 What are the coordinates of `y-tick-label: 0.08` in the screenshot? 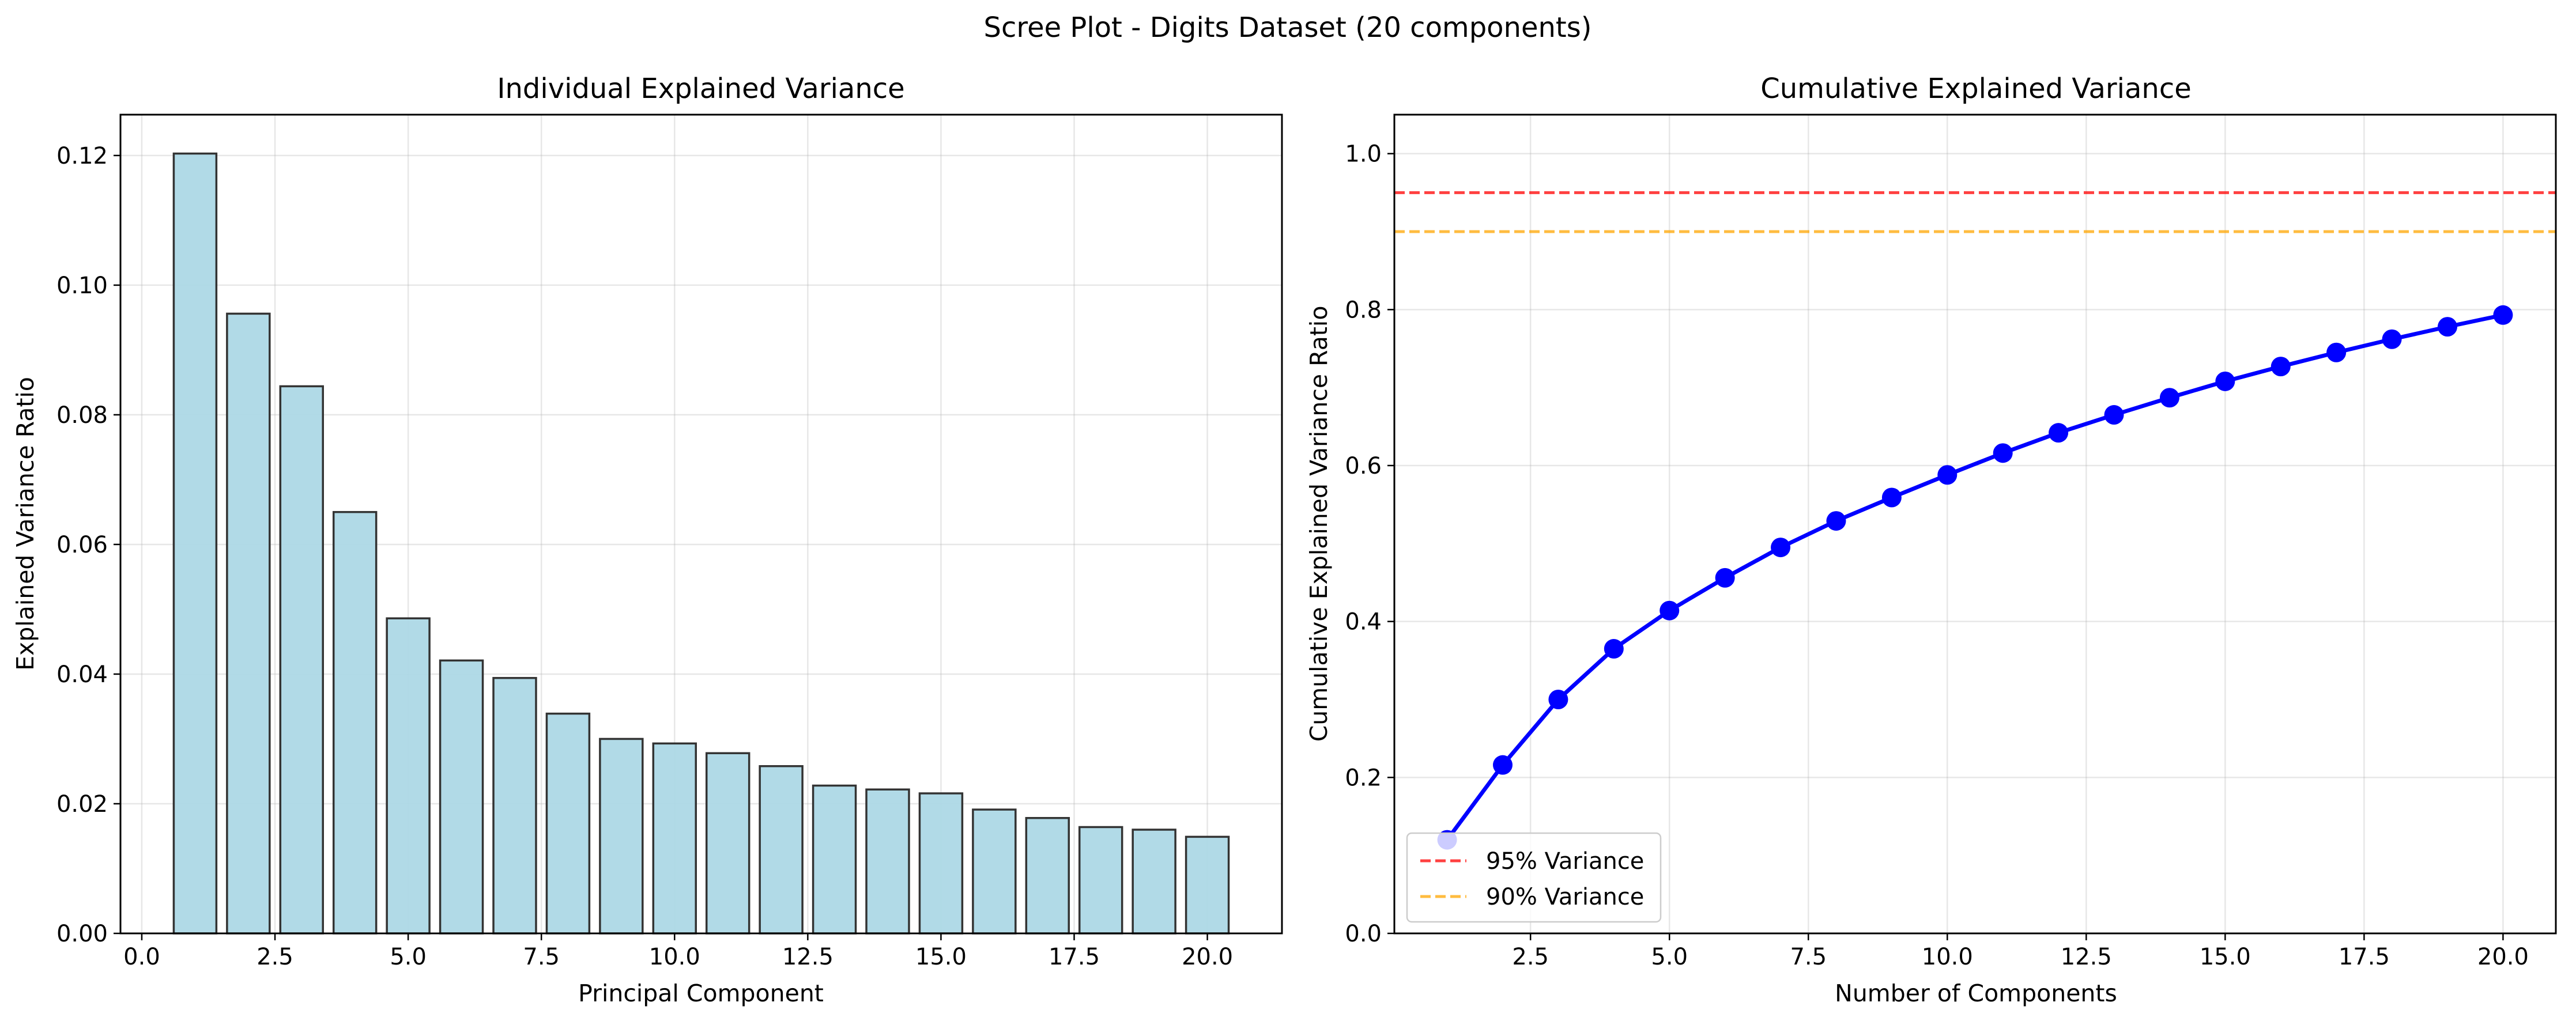 It's located at (82, 415).